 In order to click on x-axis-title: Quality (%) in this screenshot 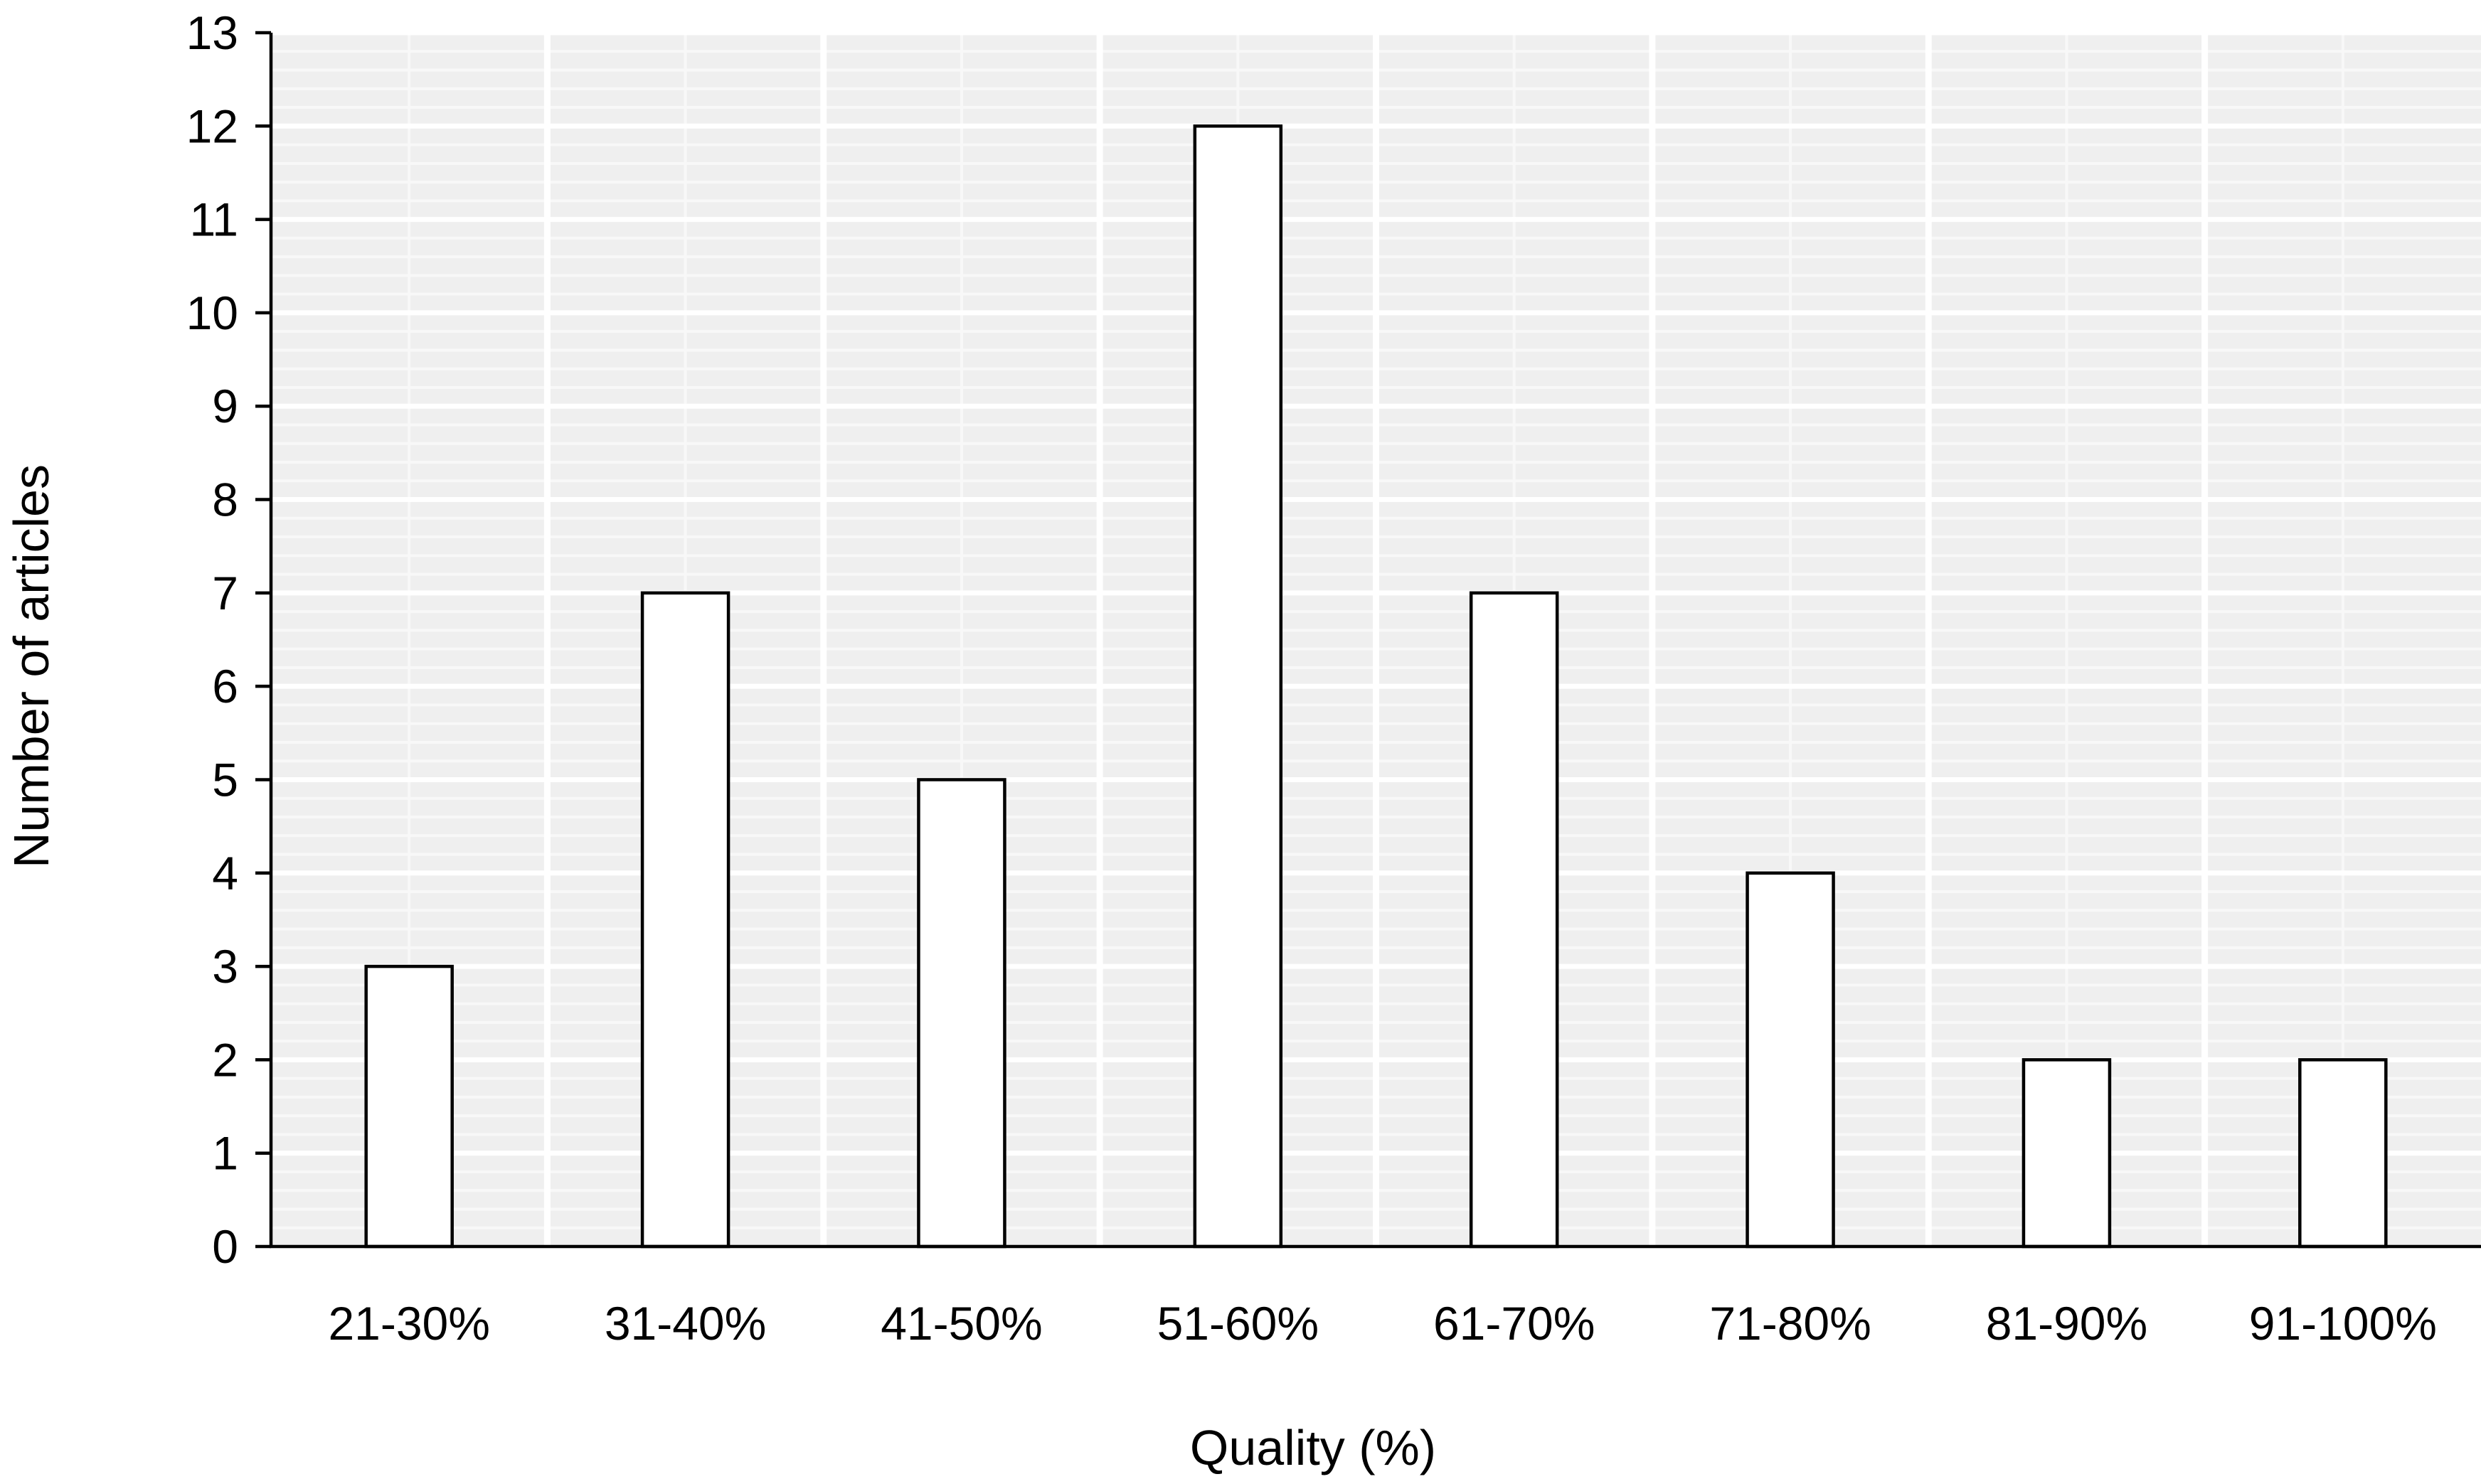, I will do `click(1313, 1447)`.